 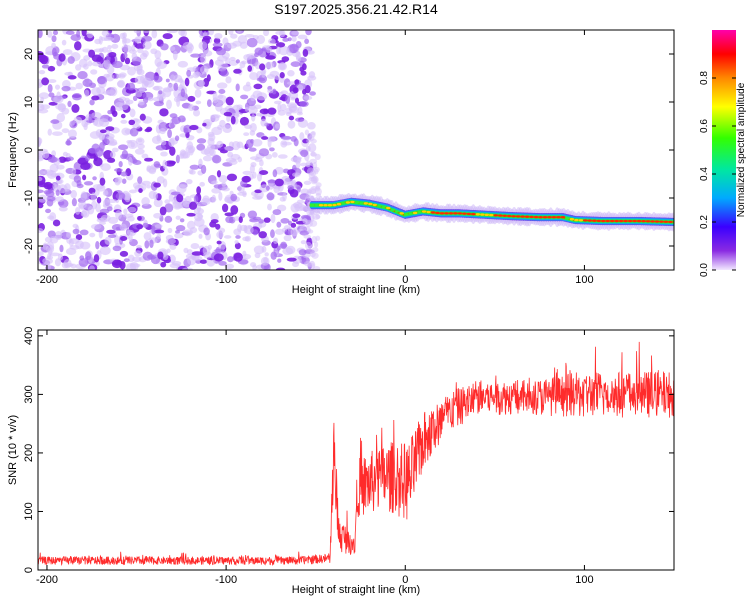 What do you see at coordinates (717, 174) in the screenshot?
I see `colorbar-ticks: 0.0 0.2 0.4 0.6 0.8` at bounding box center [717, 174].